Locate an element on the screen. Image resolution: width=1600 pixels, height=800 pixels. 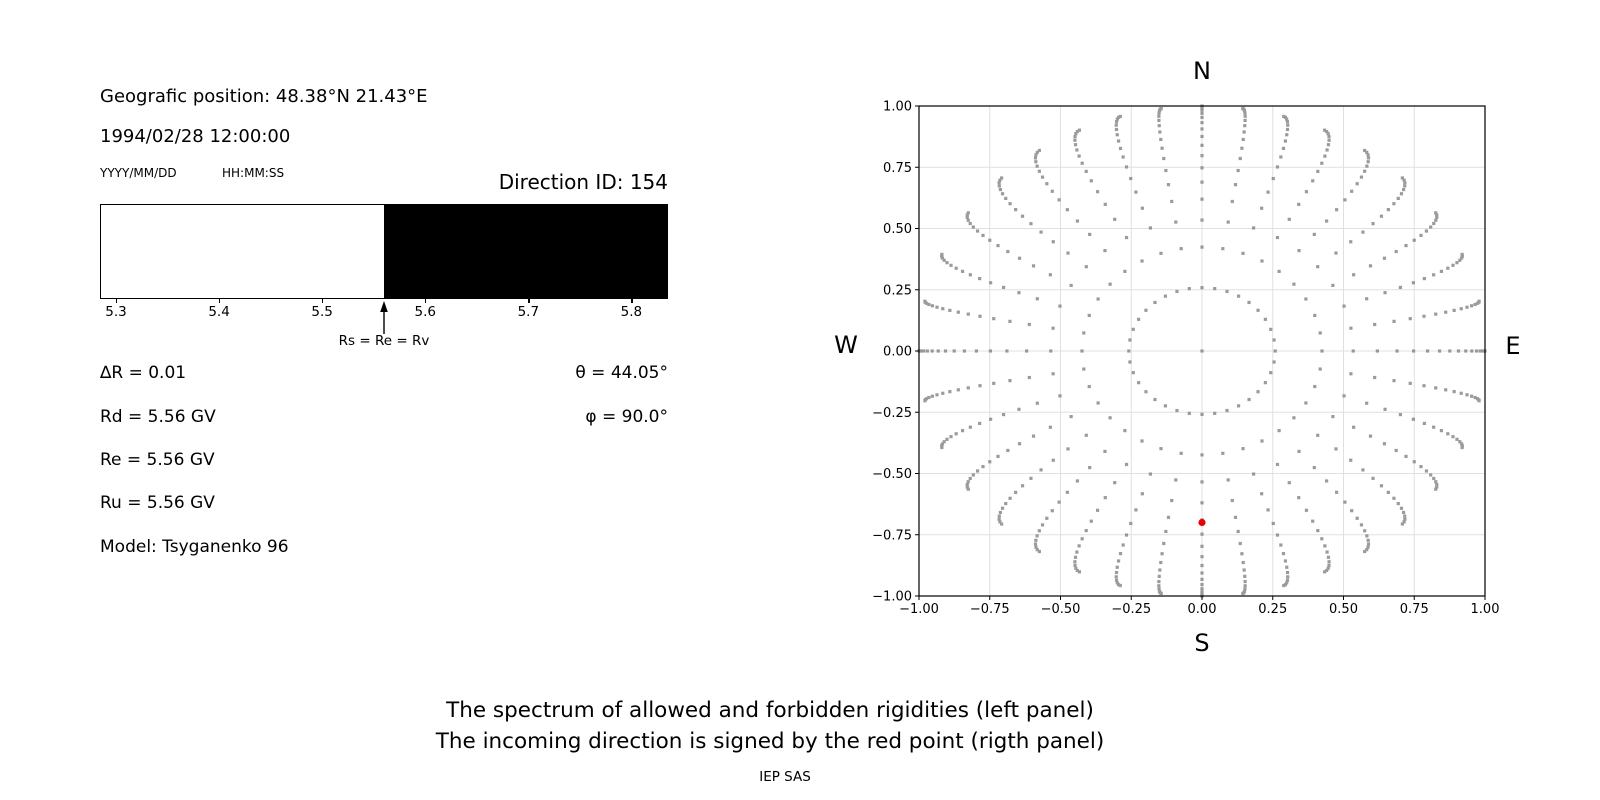
x-tick-label: 1.00 is located at coordinates (1485, 609).